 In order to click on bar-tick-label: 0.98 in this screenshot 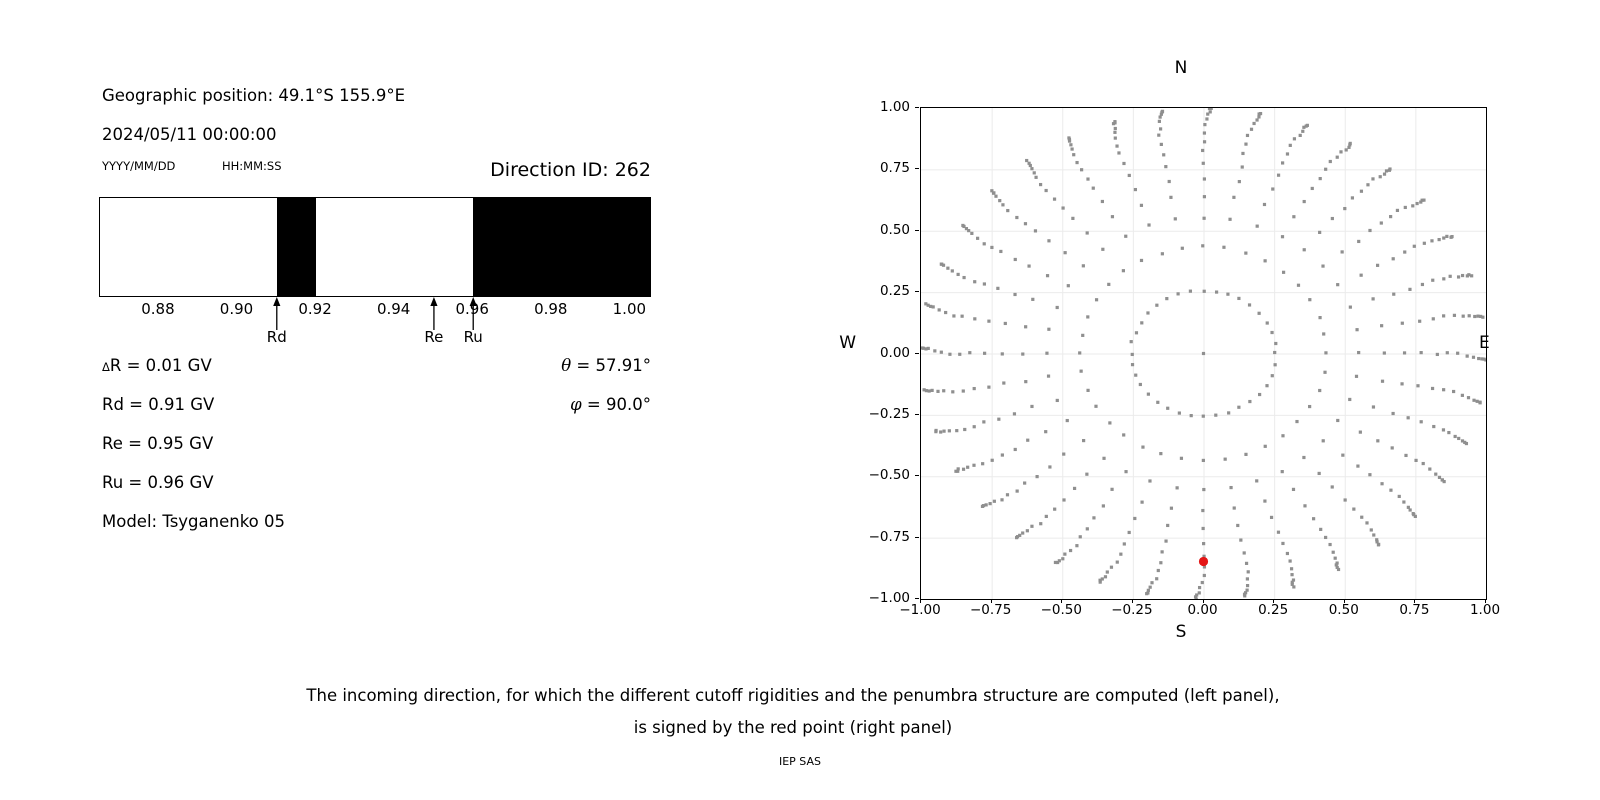, I will do `click(551, 309)`.